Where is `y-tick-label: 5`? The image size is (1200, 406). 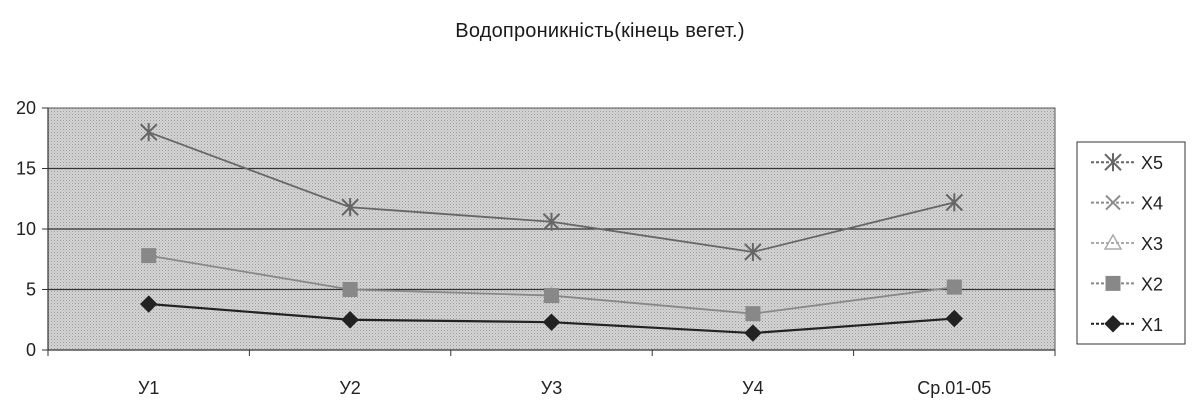
y-tick-label: 5 is located at coordinates (31, 290).